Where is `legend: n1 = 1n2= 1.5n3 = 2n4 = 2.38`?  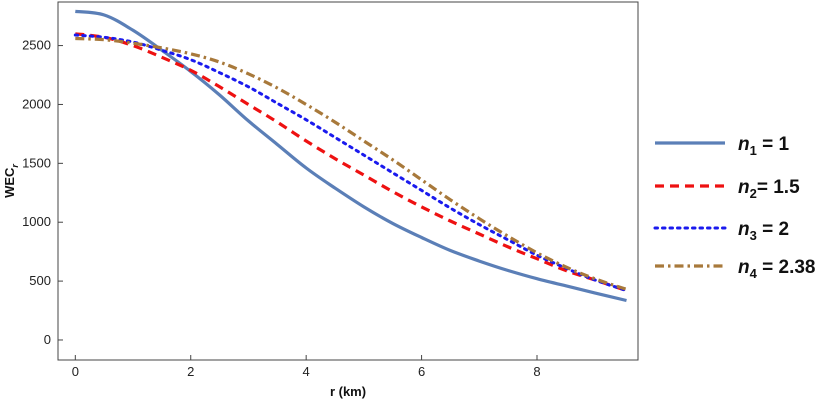
legend: n1 = 1n2= 1.5n3 = 2n4 = 2.38 is located at coordinates (734, 207).